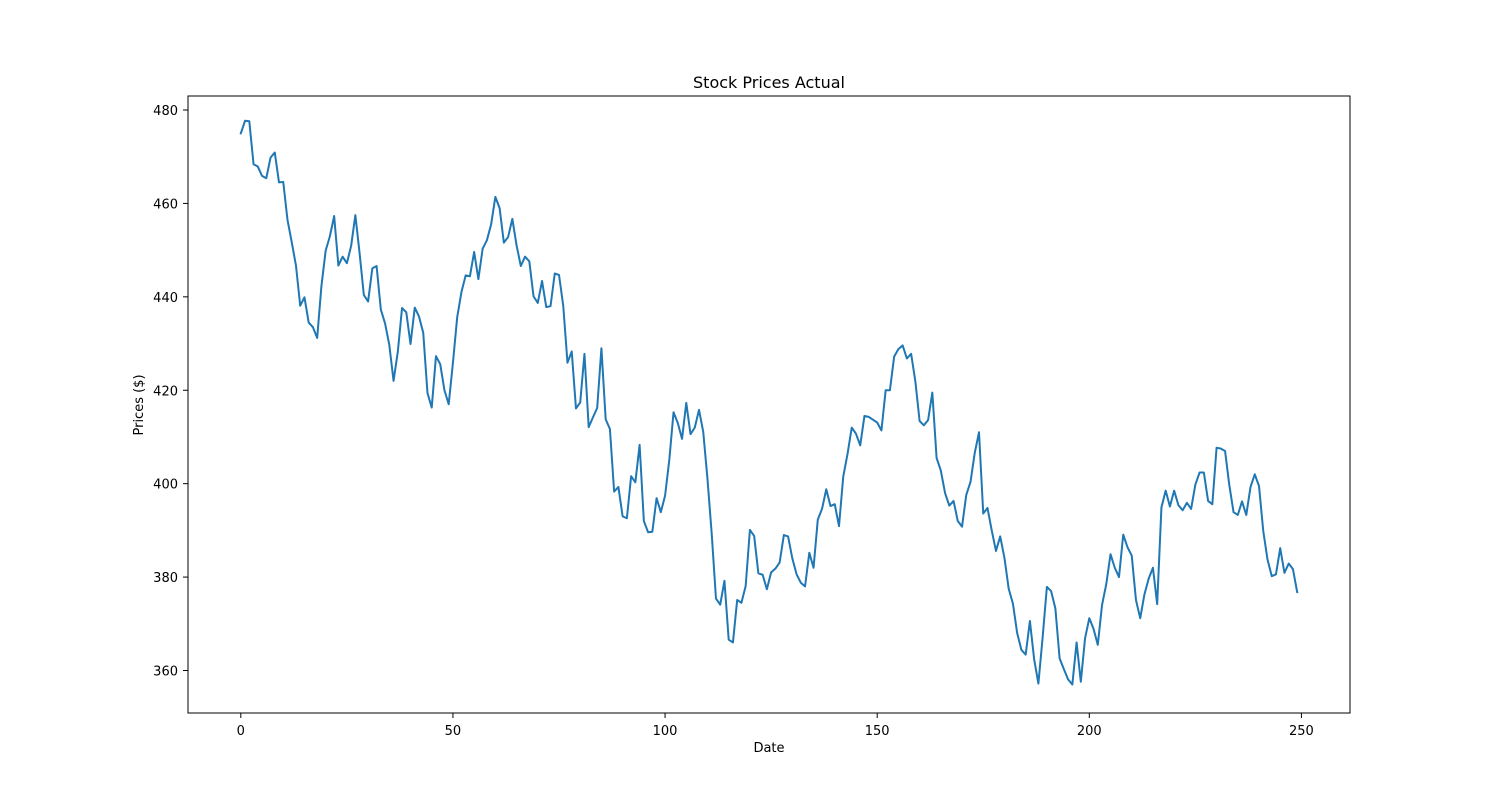 The height and width of the screenshot is (800, 1500). What do you see at coordinates (453, 731) in the screenshot?
I see `x-tick-label: 50` at bounding box center [453, 731].